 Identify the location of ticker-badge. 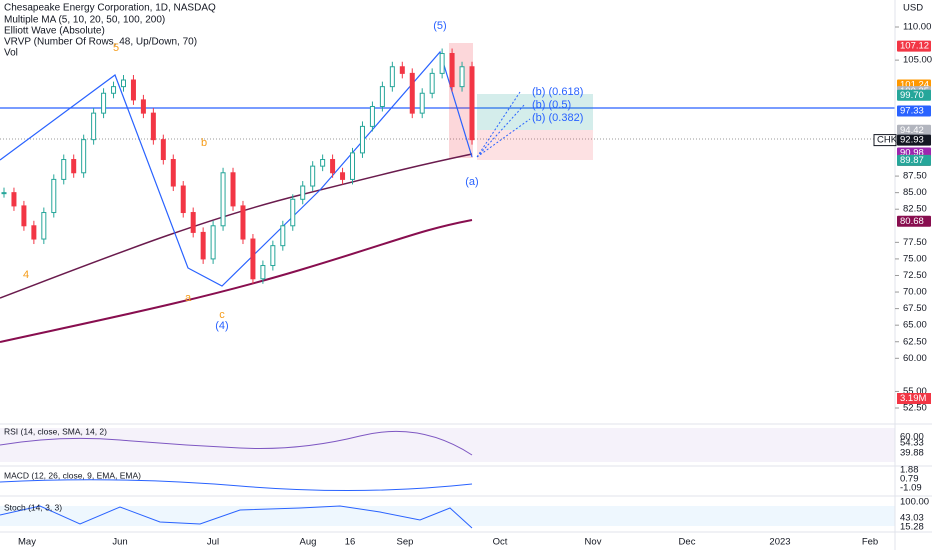
(885, 140).